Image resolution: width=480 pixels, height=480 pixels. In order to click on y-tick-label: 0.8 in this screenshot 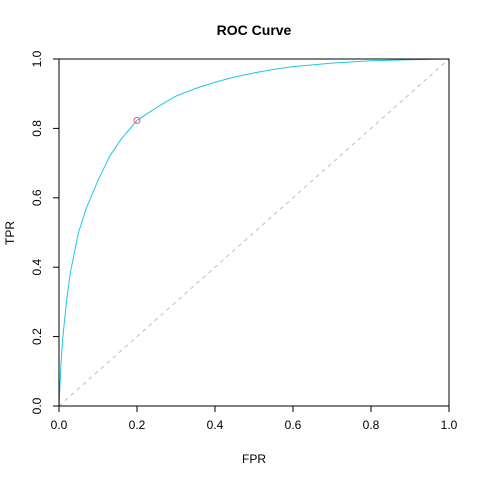, I will do `click(37, 128)`.